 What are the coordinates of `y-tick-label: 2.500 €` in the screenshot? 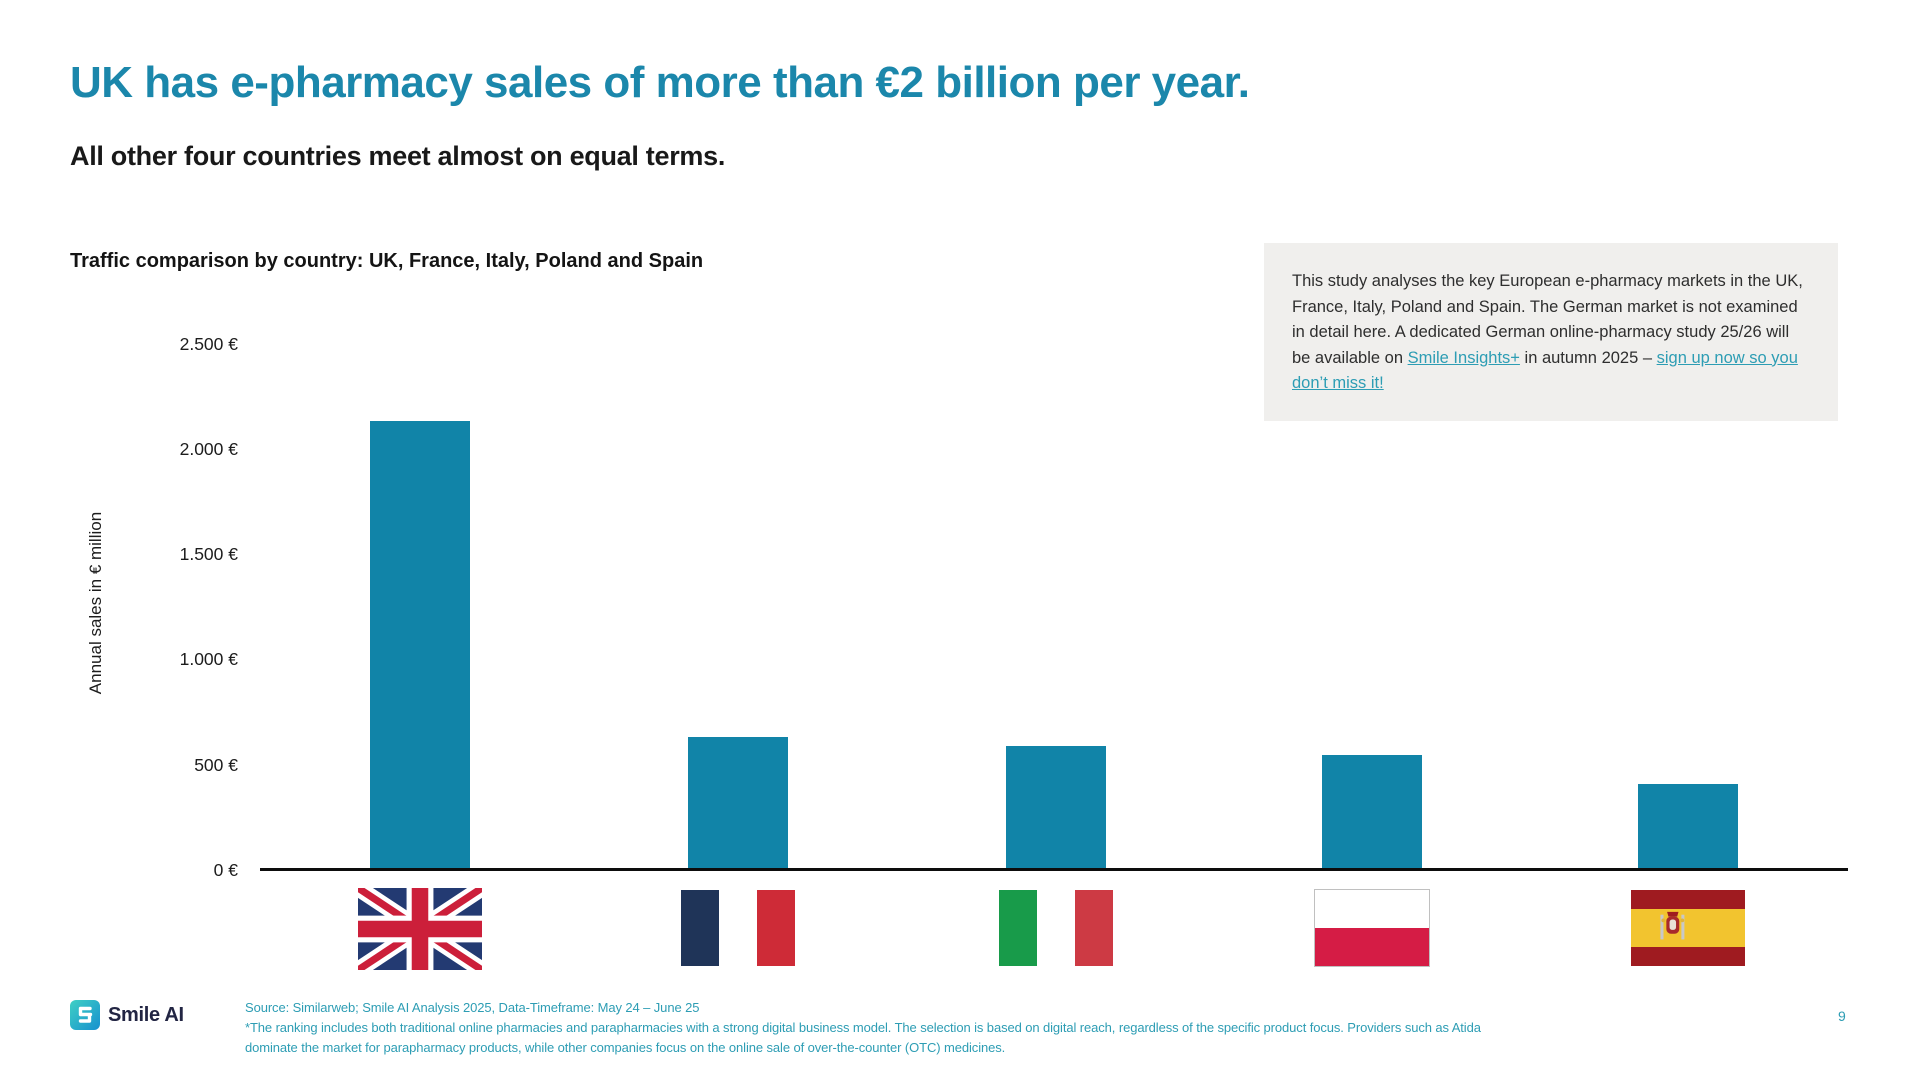 It's located at (208, 343).